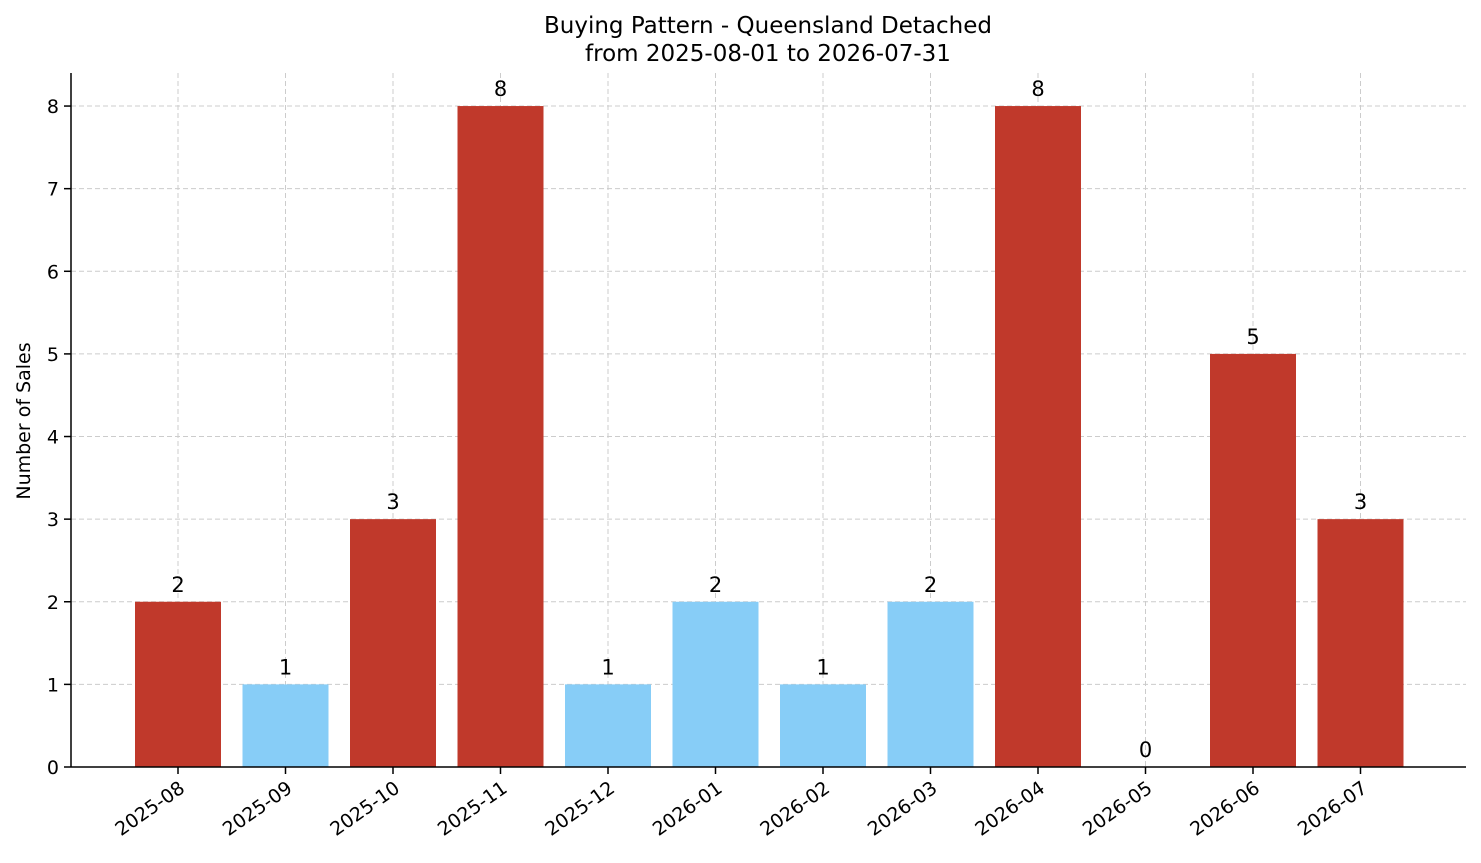 The width and height of the screenshot is (1481, 863). Describe the element at coordinates (768, 54) in the screenshot. I see `chart-subtitle: from 2025-08-01 to 2026-07-31` at that location.